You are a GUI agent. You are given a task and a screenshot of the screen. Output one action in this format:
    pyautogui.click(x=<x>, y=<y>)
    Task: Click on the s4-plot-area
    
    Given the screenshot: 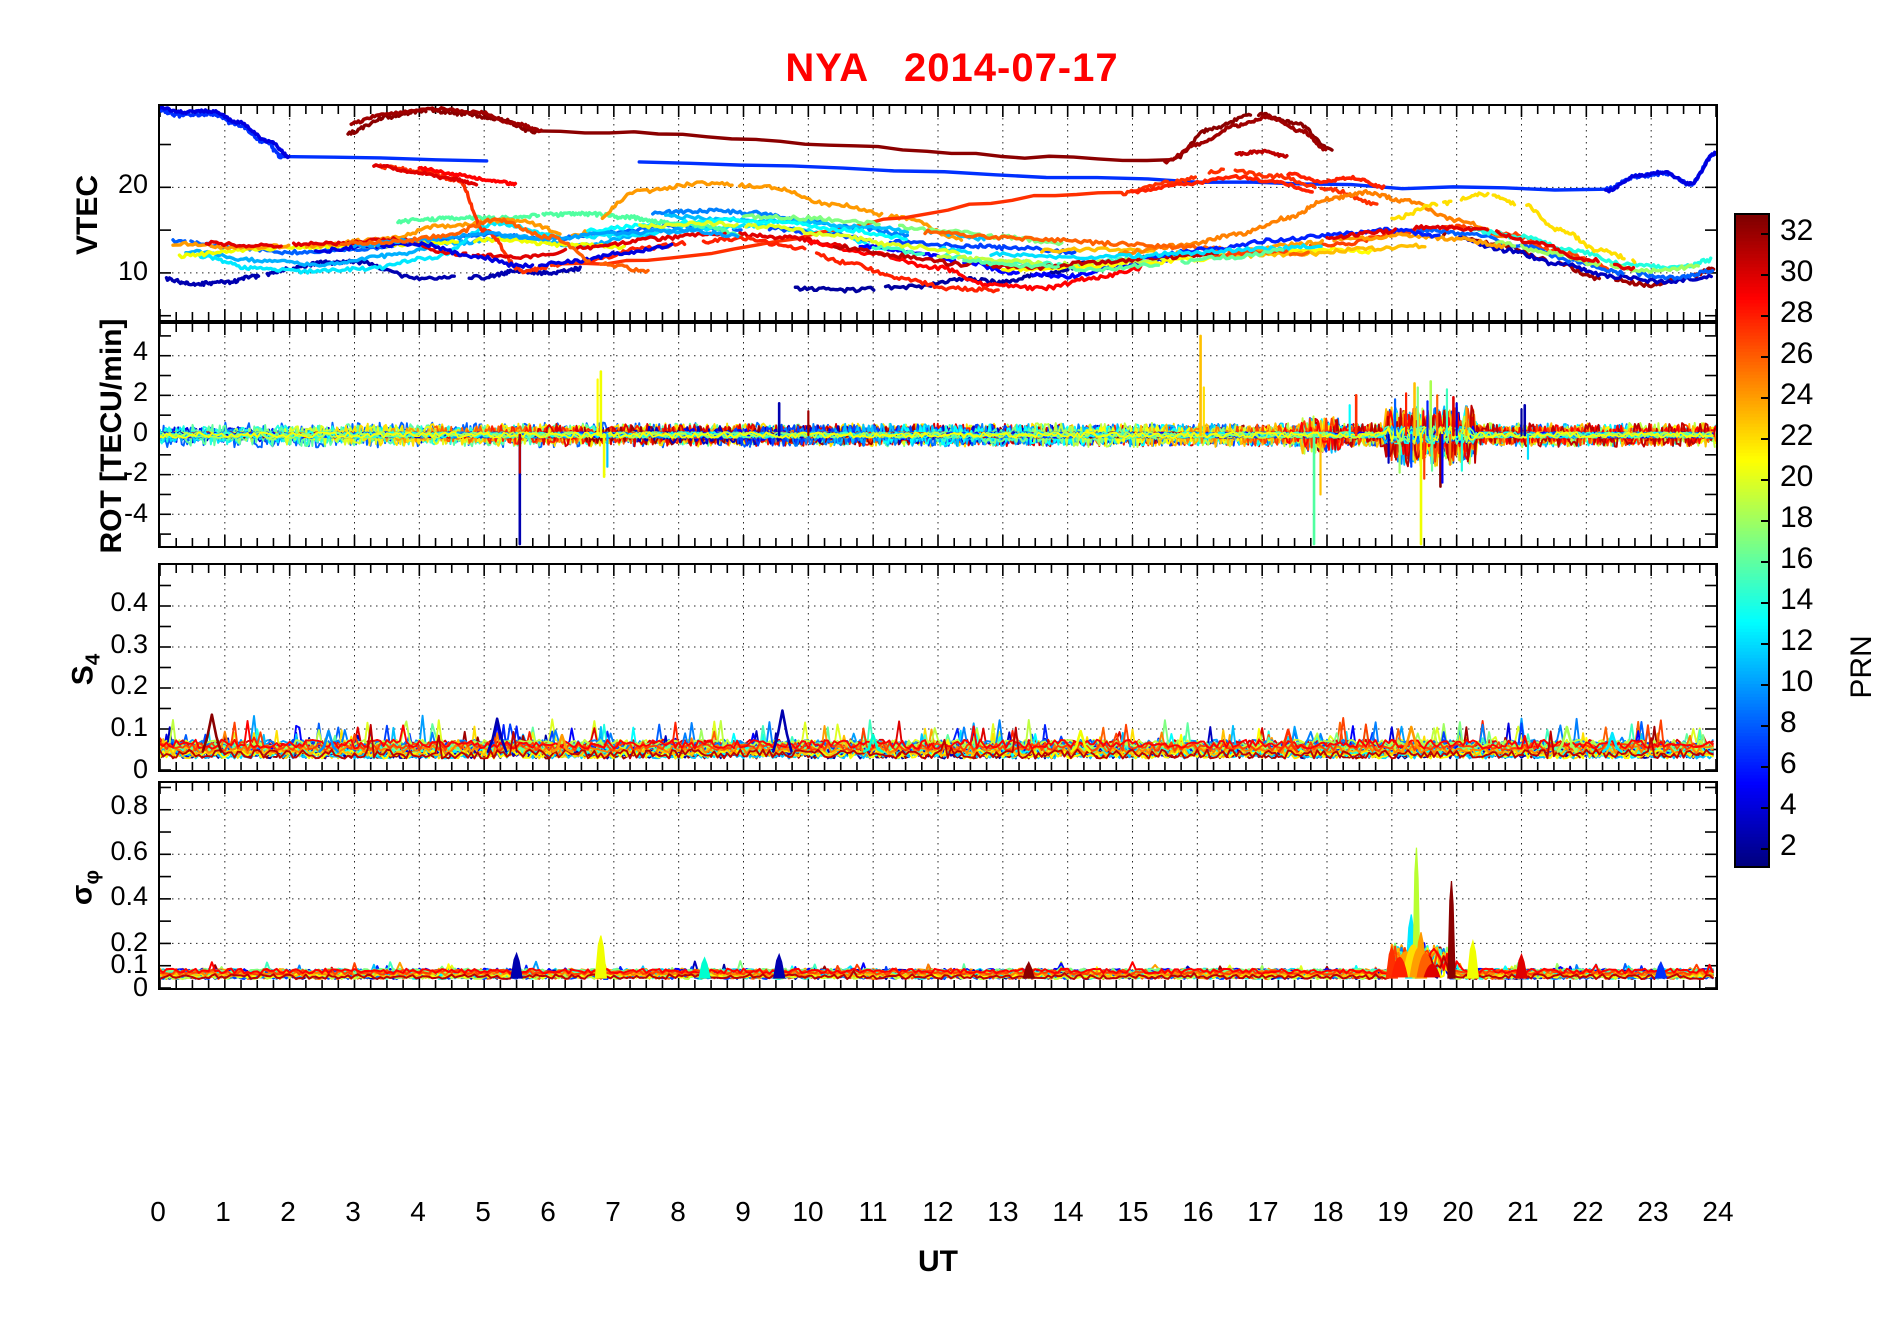 What is the action you would take?
    pyautogui.click(x=938, y=667)
    